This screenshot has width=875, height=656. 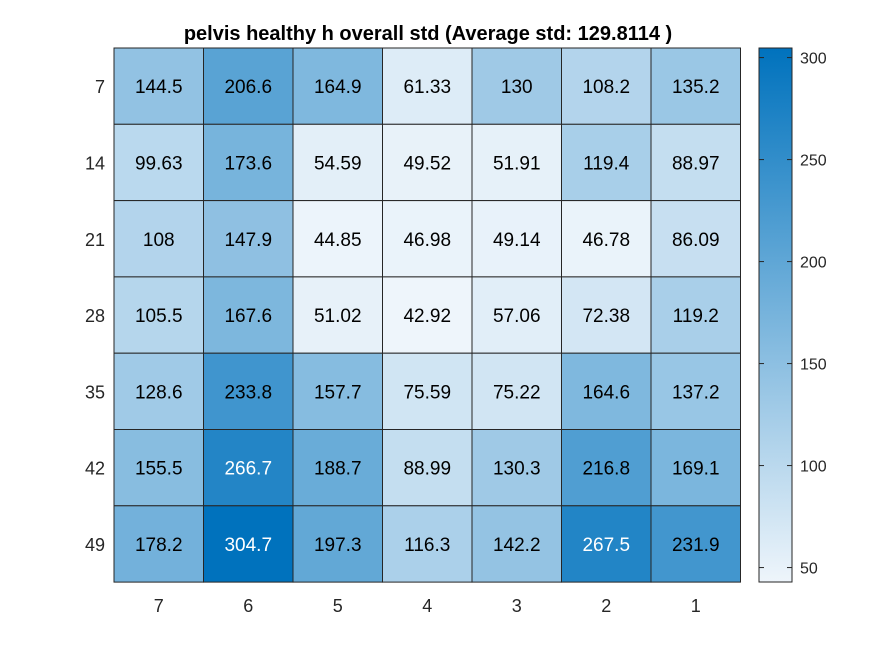 I want to click on heatmap-cell-value: 147.9, so click(x=248, y=240).